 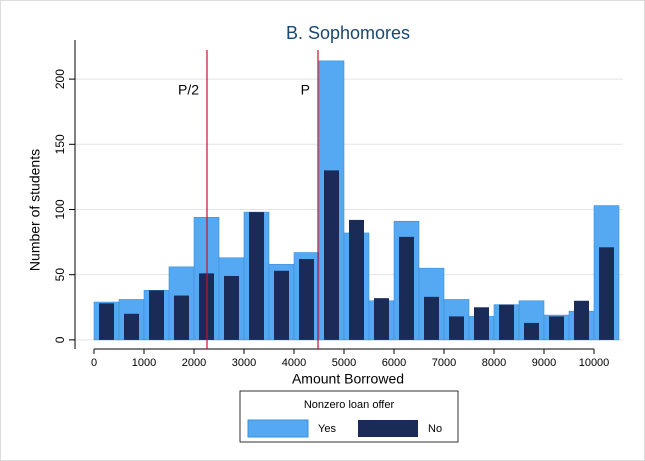 I want to click on legend-label: No, so click(x=435, y=429).